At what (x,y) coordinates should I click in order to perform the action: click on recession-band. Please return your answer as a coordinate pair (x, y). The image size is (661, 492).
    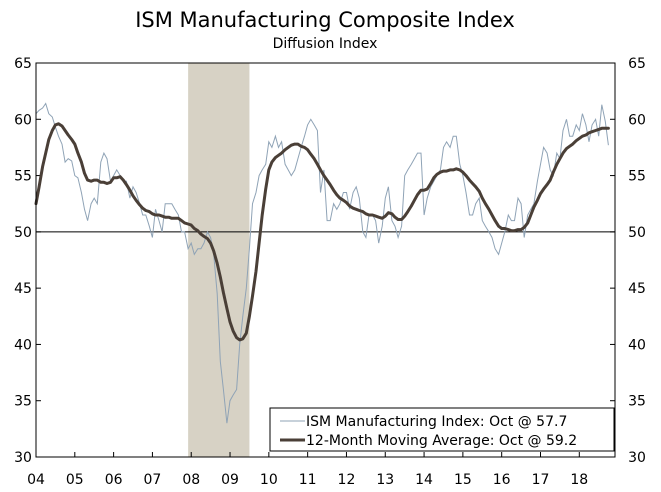
    Looking at the image, I should click on (219, 260).